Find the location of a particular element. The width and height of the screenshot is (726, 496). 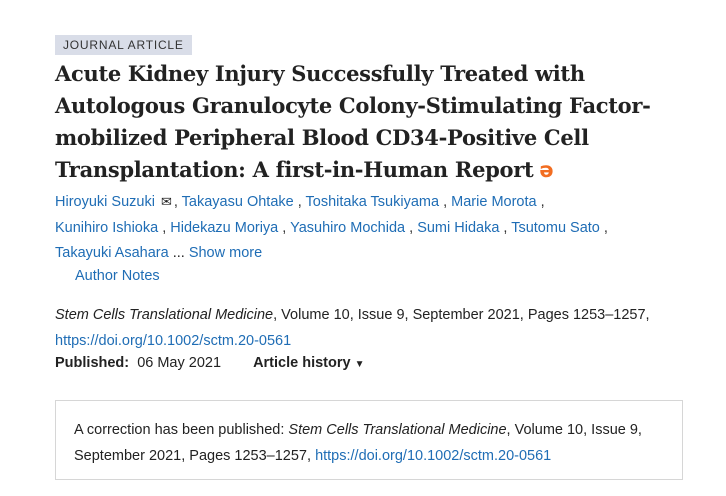

article-history-label: Article history is located at coordinates (302, 363).